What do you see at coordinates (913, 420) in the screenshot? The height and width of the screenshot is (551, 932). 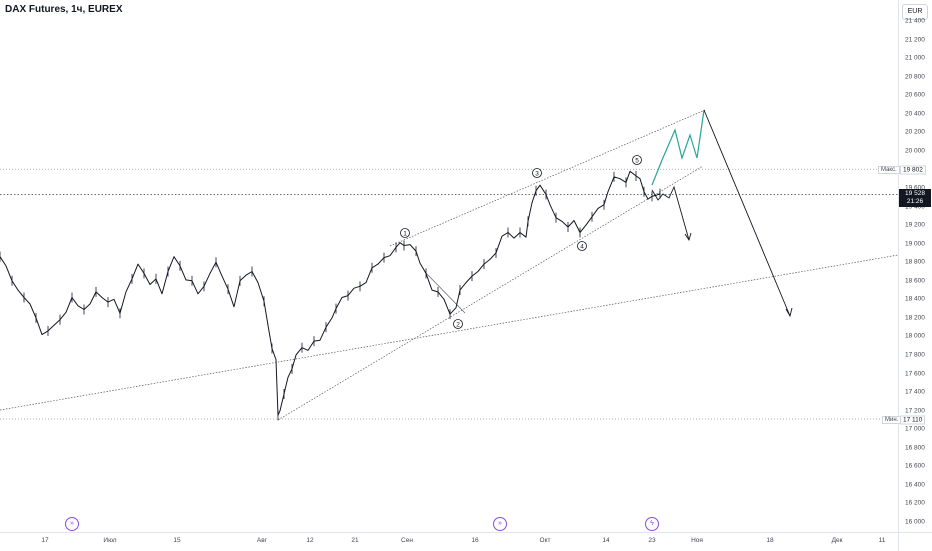 I see `min-value: 17 110` at bounding box center [913, 420].